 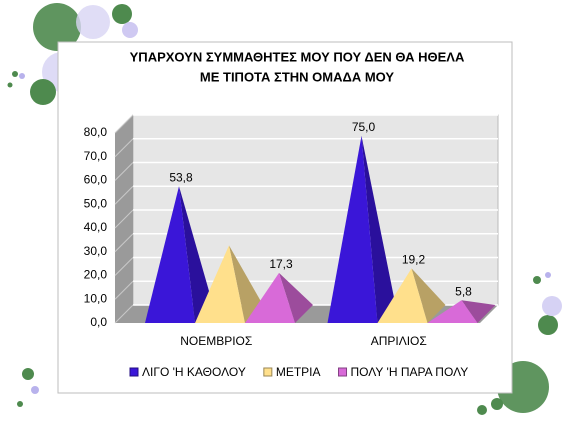 What do you see at coordinates (281, 264) in the screenshot?
I see `data-label: 17,3` at bounding box center [281, 264].